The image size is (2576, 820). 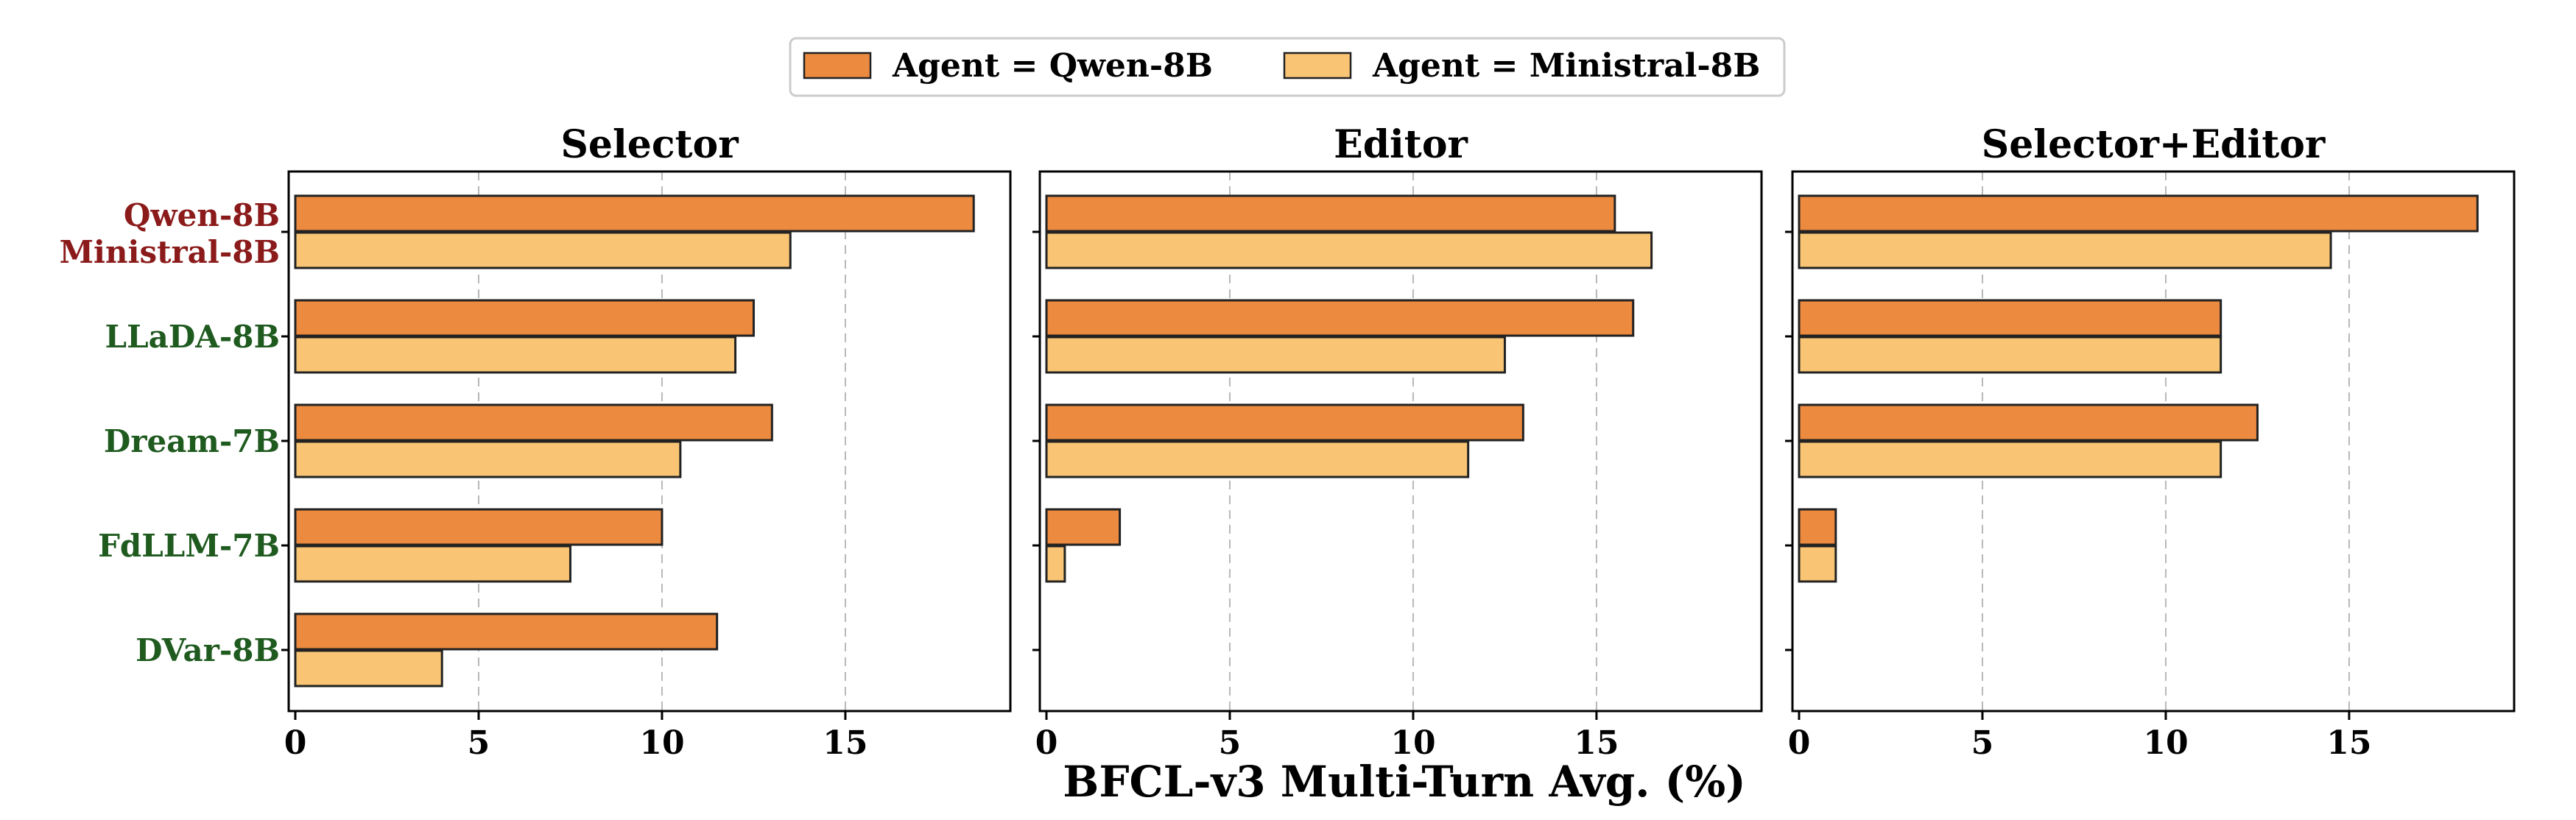 I want to click on panel-title: Selector, so click(x=649, y=144).